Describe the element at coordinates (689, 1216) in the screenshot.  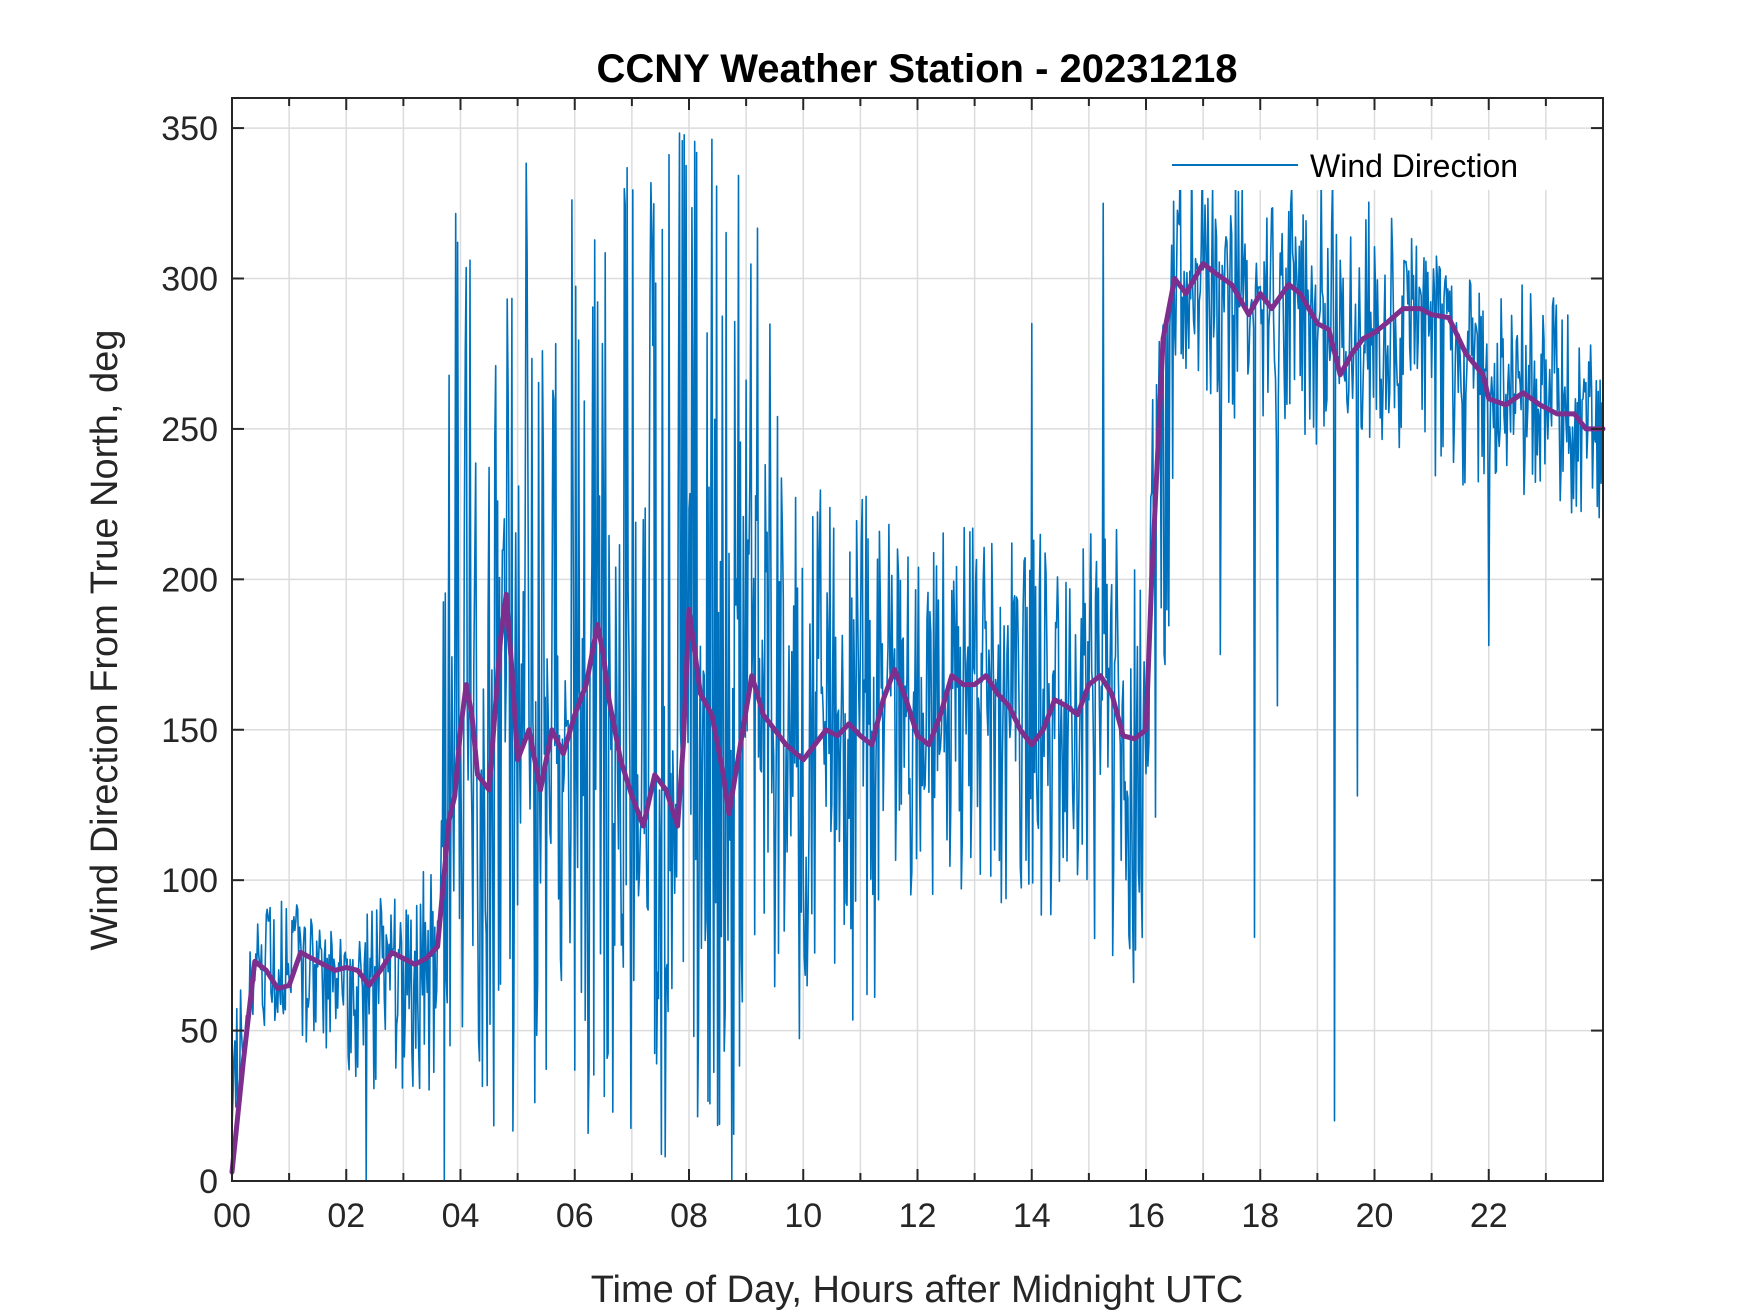
I see `x-tick-label: 08` at that location.